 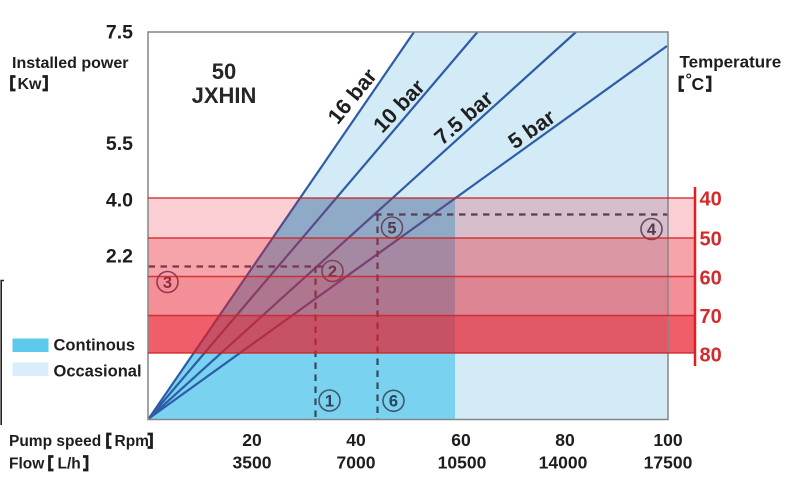 I want to click on svg-text: Pump speed, so click(x=55, y=441).